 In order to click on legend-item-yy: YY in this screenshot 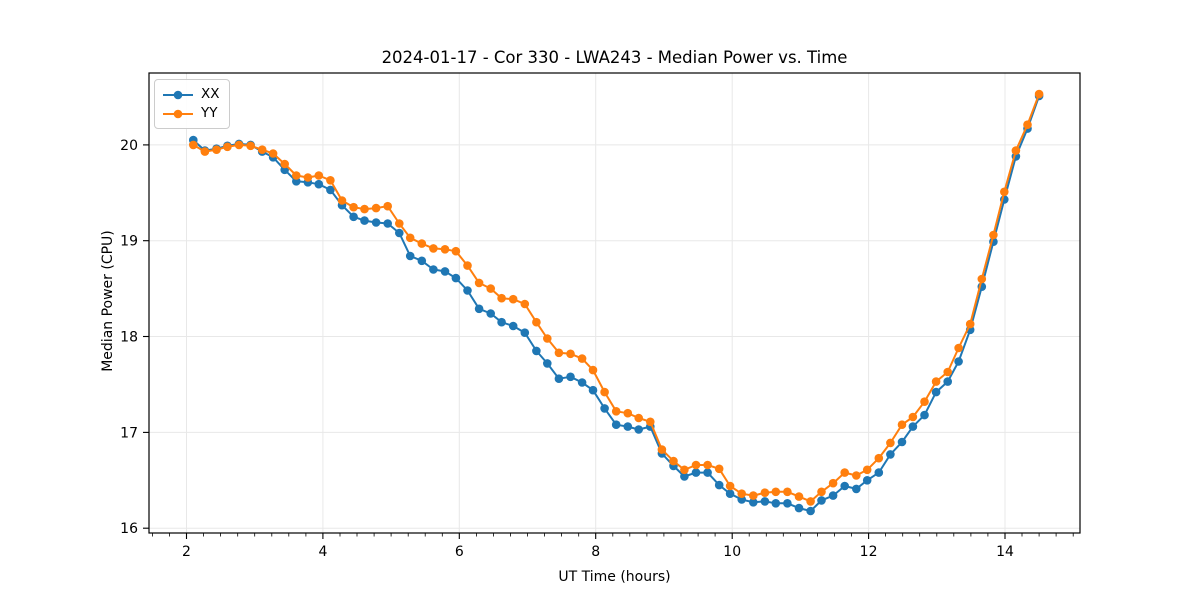, I will do `click(191, 113)`.